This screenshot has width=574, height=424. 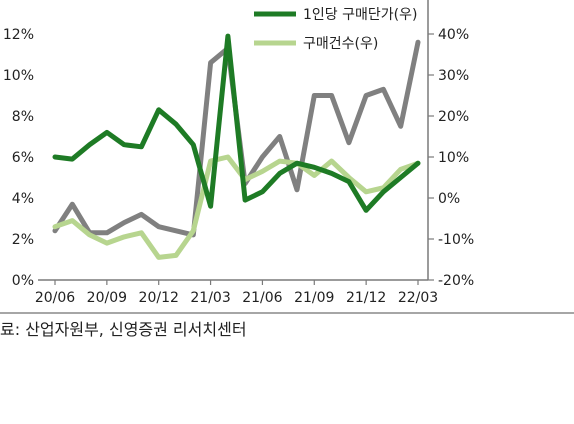 I want to click on right-tick-label: 40%, so click(x=453, y=35).